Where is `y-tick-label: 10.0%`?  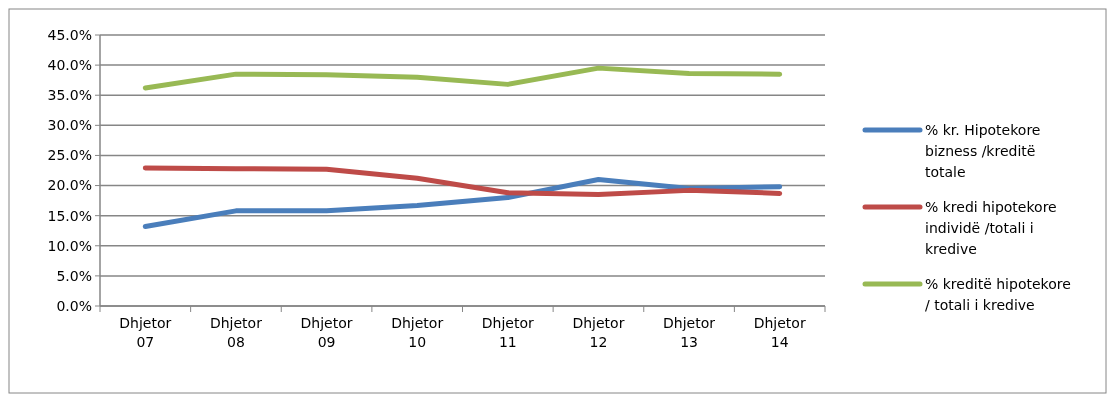
y-tick-label: 10.0% is located at coordinates (69, 245).